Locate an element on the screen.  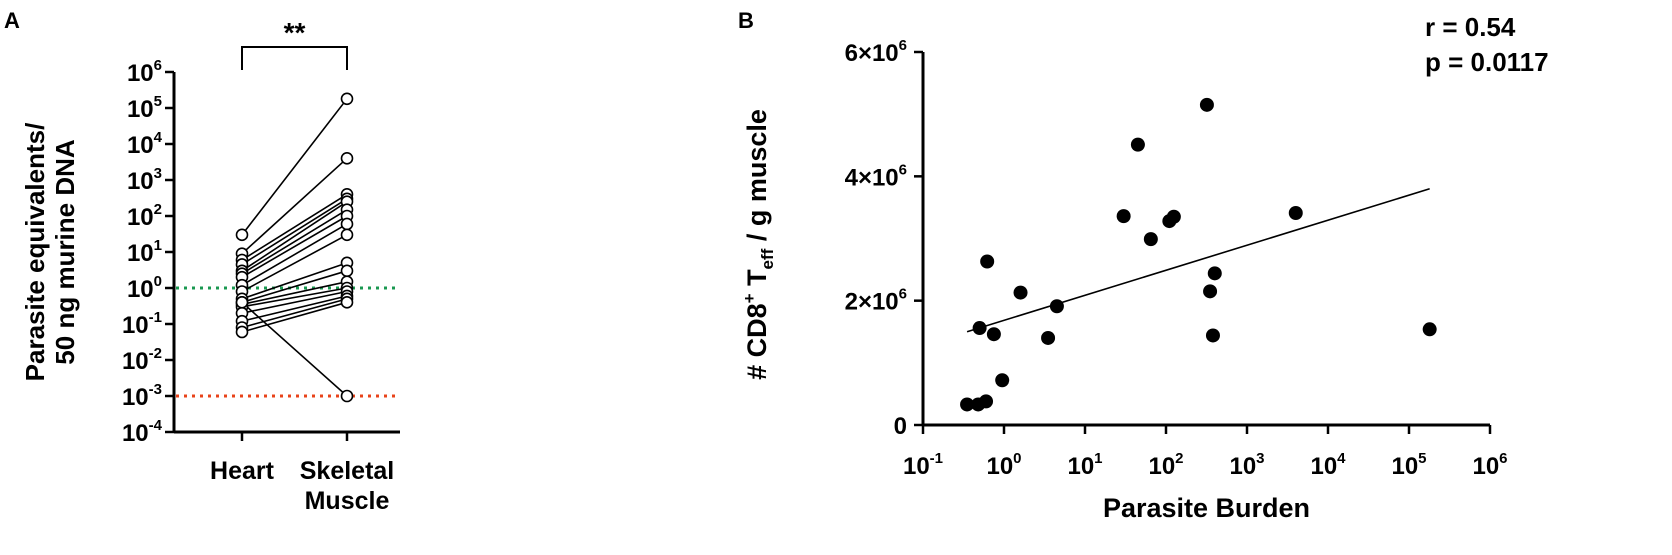
category-label: Skeletal is located at coordinates (347, 471).